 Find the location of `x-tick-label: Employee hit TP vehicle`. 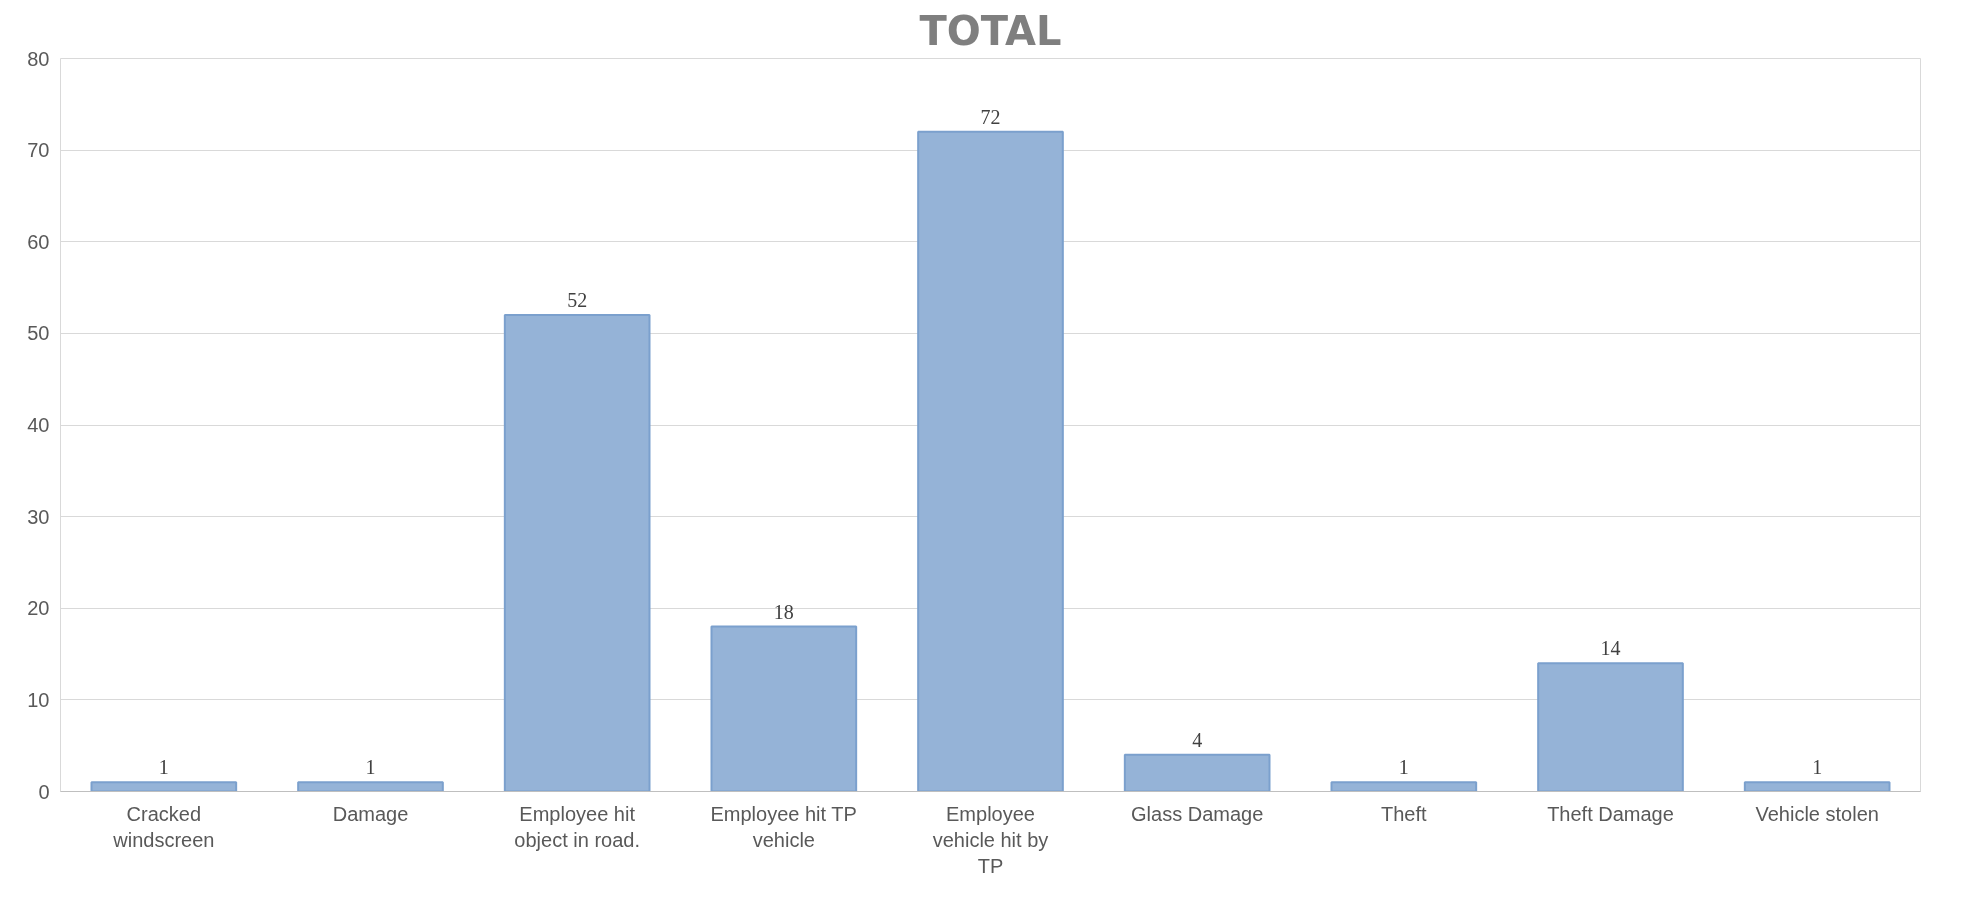

x-tick-label: Employee hit TP vehicle is located at coordinates (783, 826).